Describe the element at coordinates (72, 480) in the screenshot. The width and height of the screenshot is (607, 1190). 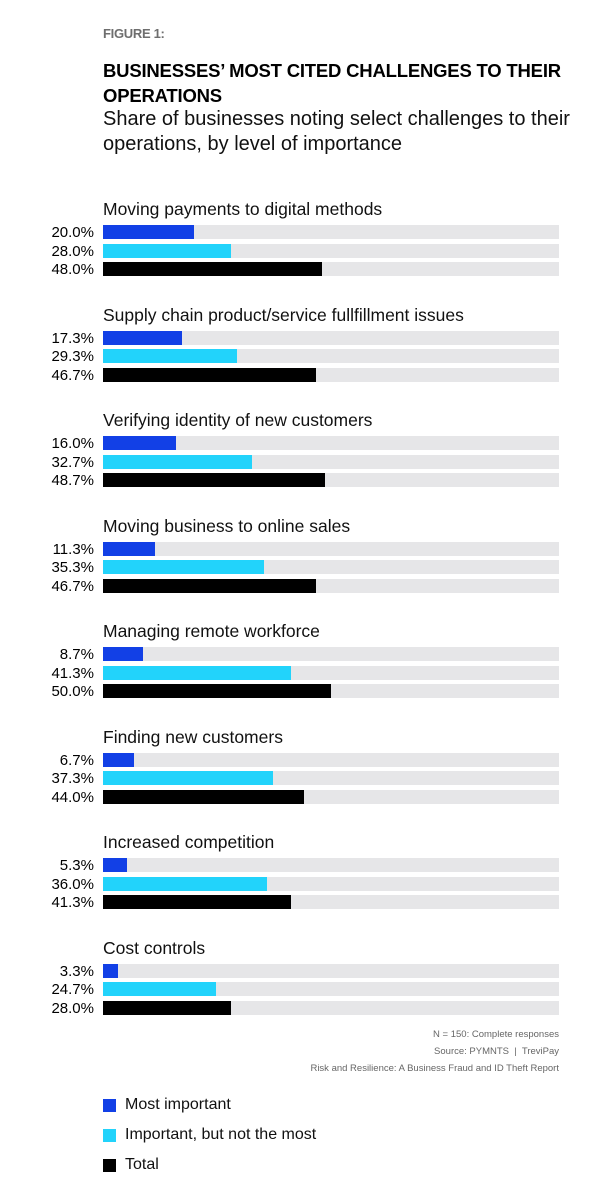
I see `data-label: 48.7%` at that location.